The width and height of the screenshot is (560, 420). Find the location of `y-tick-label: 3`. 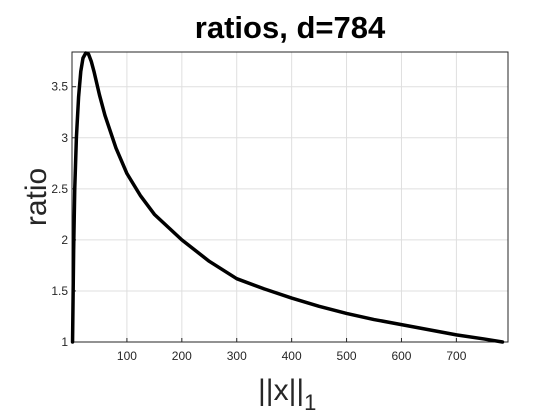

y-tick-label: 3 is located at coordinates (64, 138).